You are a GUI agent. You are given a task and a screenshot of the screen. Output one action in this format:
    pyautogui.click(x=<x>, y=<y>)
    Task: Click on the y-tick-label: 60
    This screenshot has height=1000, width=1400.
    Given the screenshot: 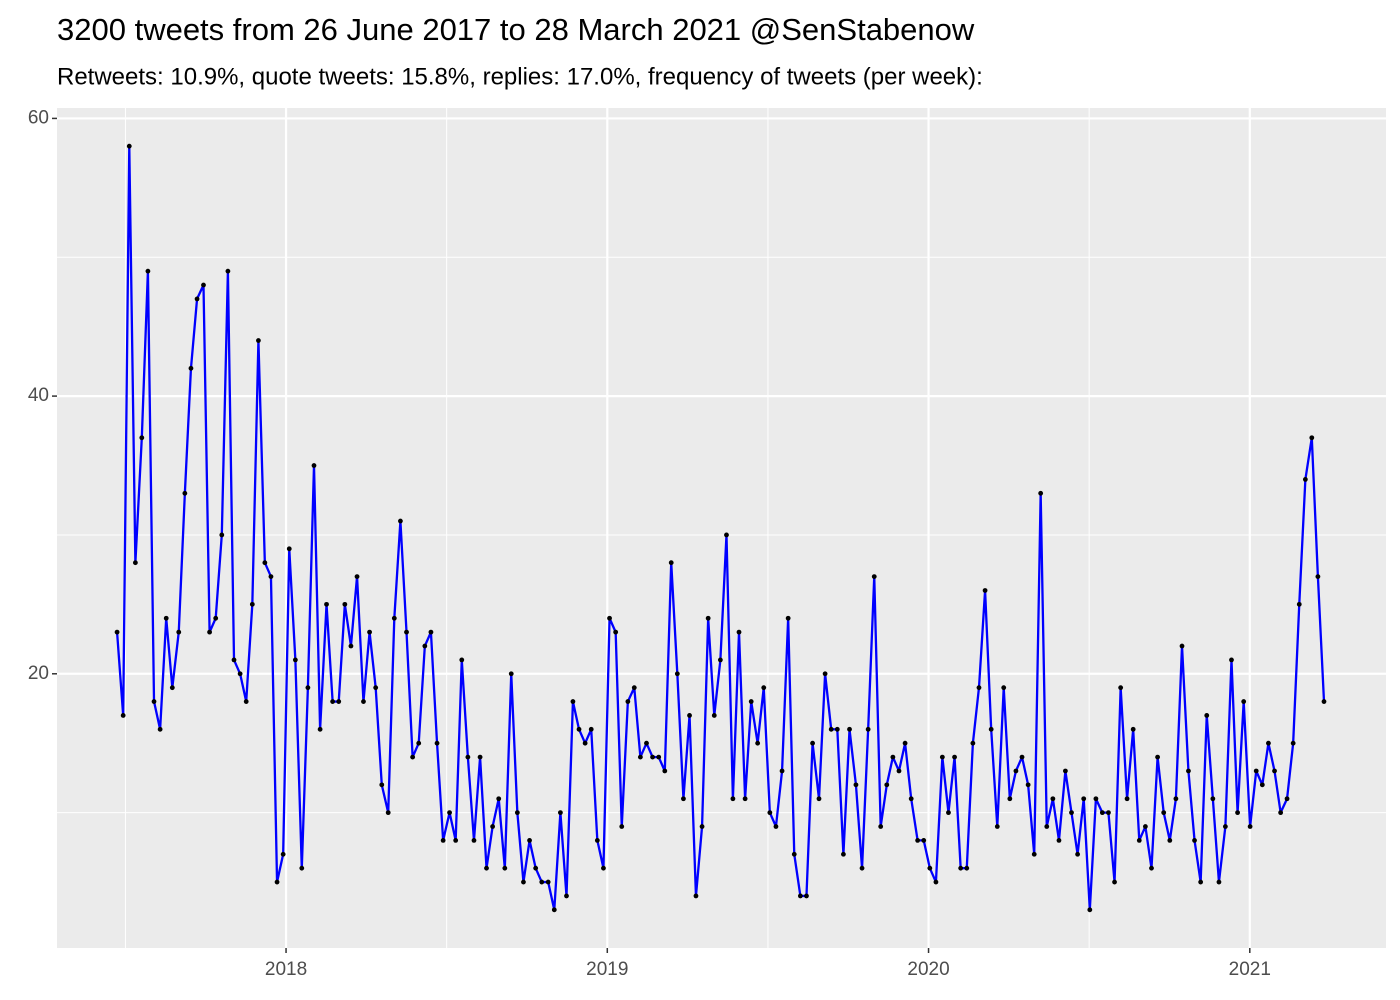 What is the action you would take?
    pyautogui.click(x=38, y=117)
    